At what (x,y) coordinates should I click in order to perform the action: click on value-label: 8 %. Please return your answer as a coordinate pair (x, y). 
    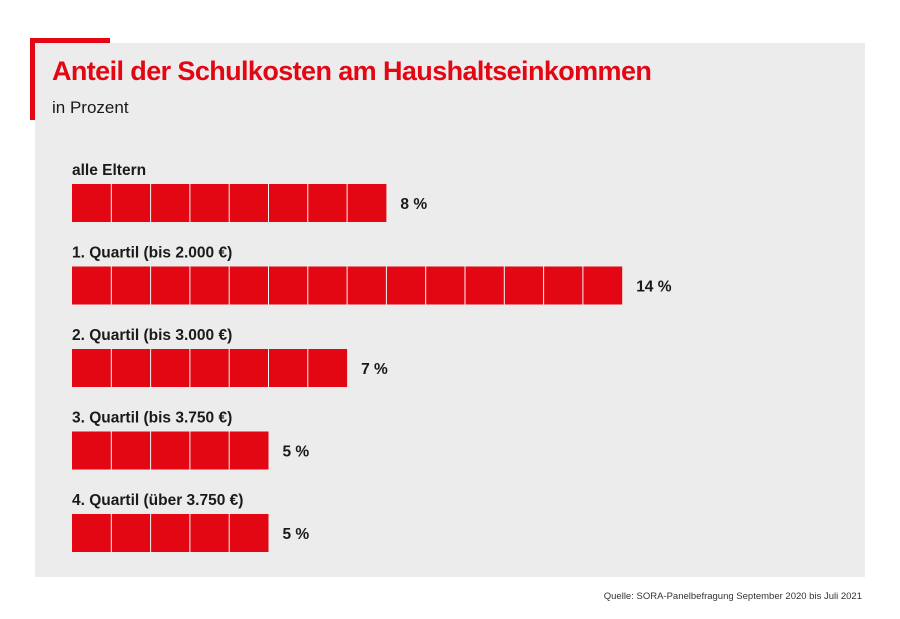
    Looking at the image, I should click on (413, 204).